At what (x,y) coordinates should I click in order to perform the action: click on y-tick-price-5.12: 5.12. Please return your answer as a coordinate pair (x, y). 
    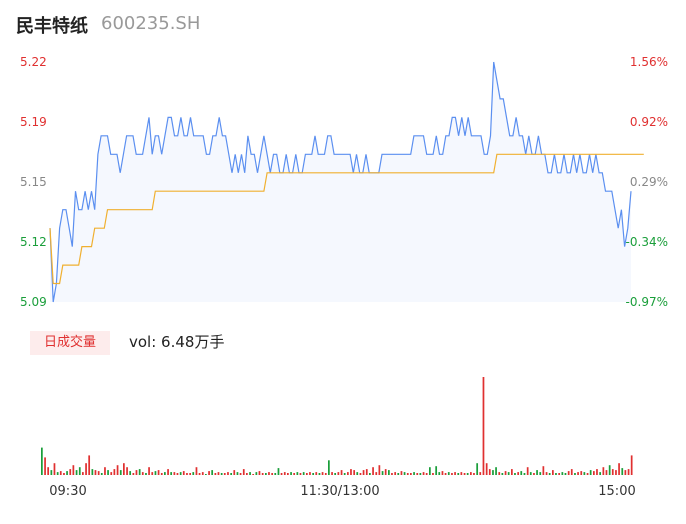
    Looking at the image, I should click on (33, 242).